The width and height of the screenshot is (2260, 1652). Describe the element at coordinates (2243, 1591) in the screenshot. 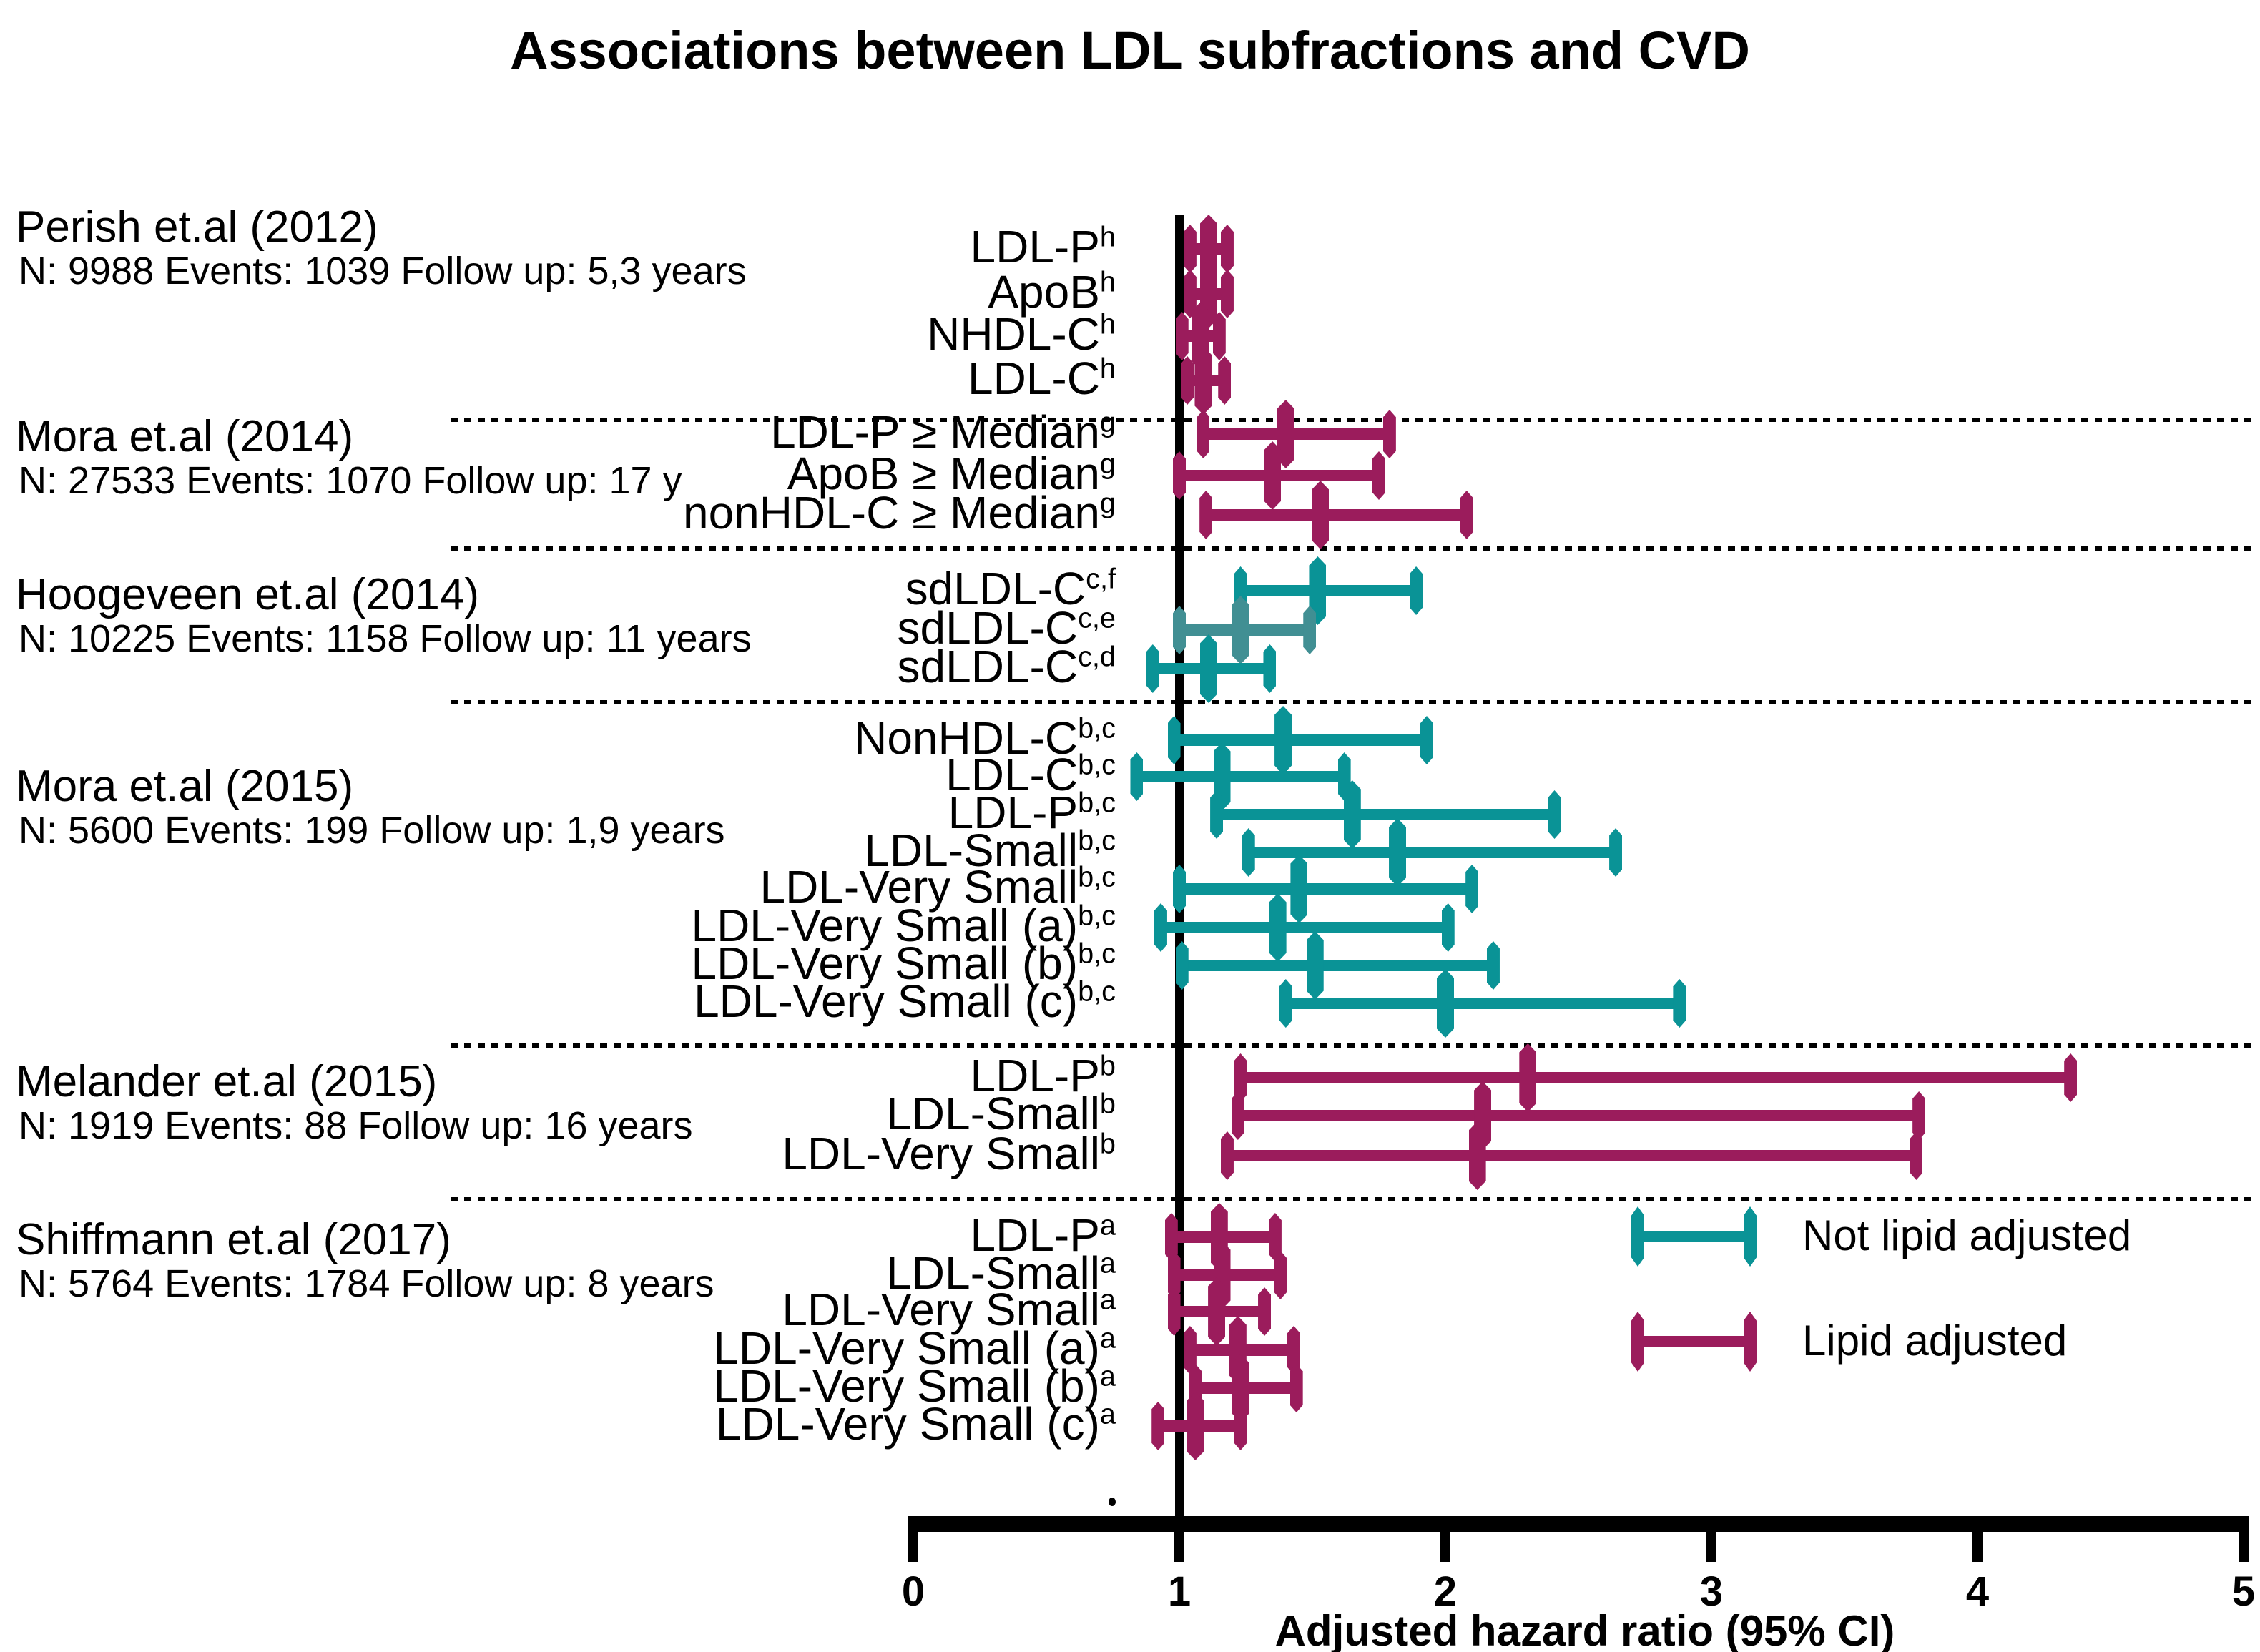

I see `x-axis-tick-label: 5` at that location.